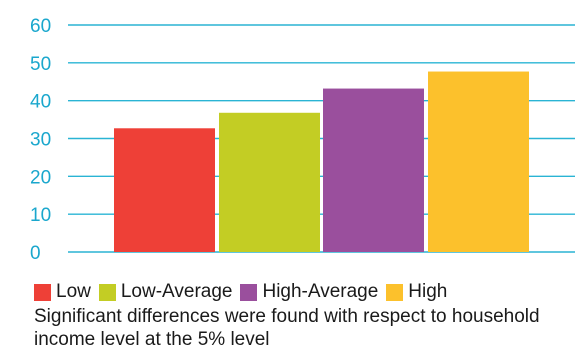 This screenshot has height=353, width=582. I want to click on legend-item-high: High, so click(416, 292).